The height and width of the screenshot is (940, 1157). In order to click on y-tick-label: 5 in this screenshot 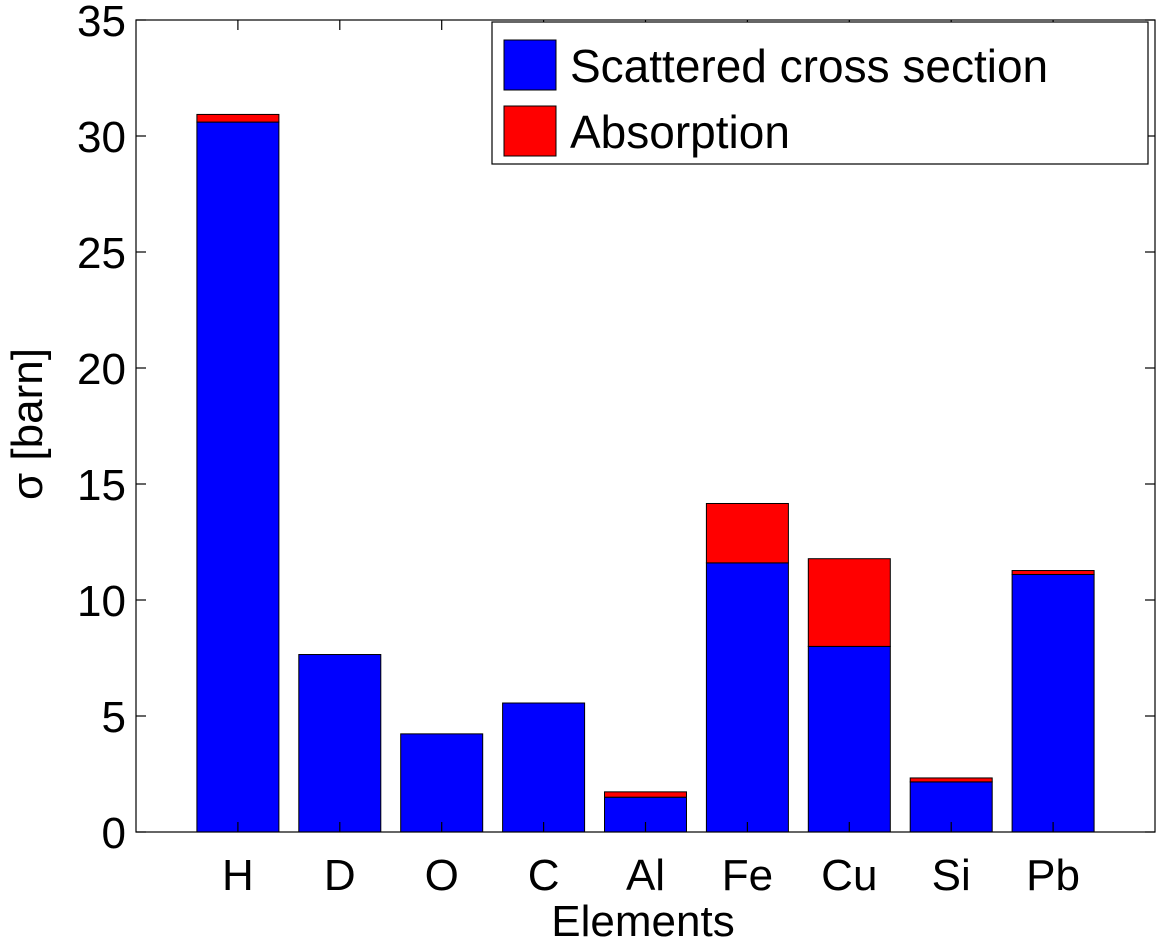, I will do `click(114, 717)`.